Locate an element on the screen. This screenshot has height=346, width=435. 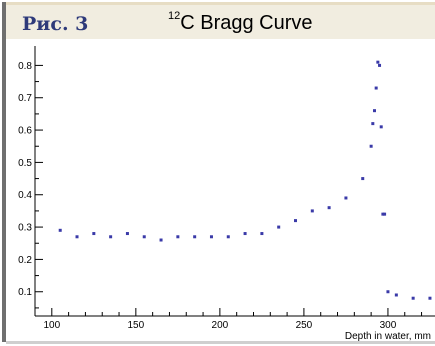
x-tick-label: 250 is located at coordinates (304, 325).